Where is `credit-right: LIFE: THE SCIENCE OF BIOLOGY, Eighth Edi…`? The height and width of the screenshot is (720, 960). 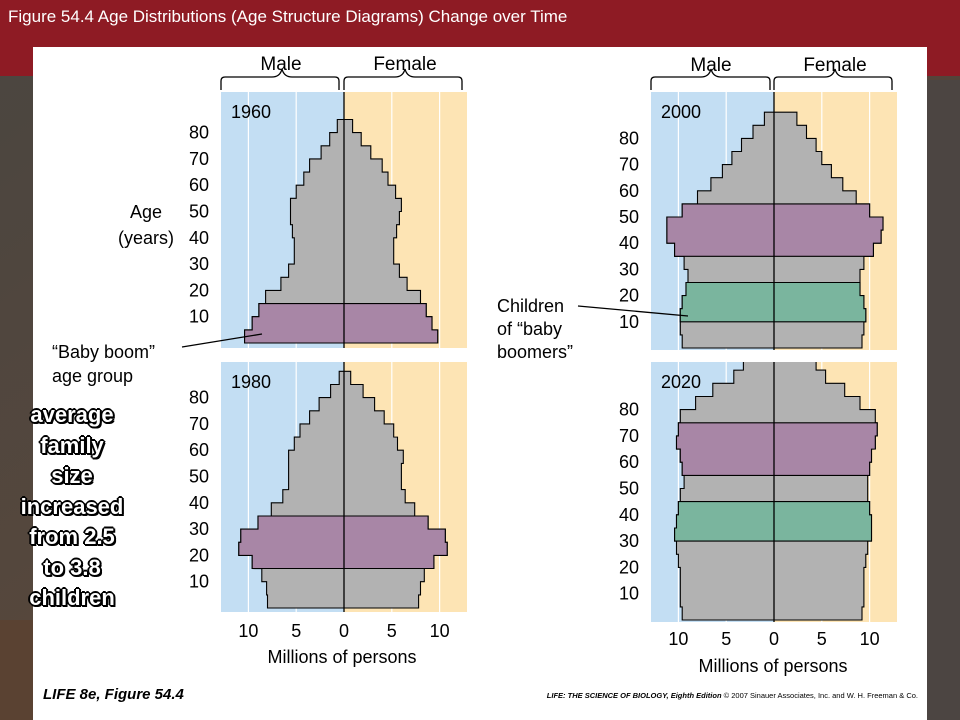 credit-right: LIFE: THE SCIENCE OF BIOLOGY, Eighth Edi… is located at coordinates (732, 695).